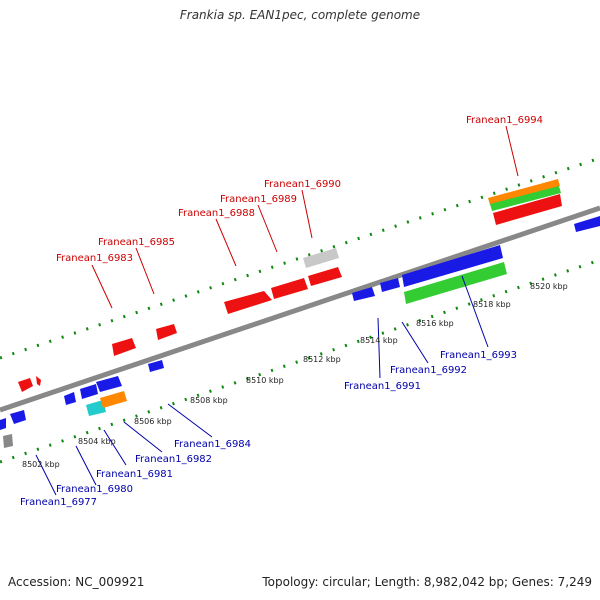  What do you see at coordinates (41, 464) in the screenshot?
I see `tick-label: 8502 kbp` at bounding box center [41, 464].